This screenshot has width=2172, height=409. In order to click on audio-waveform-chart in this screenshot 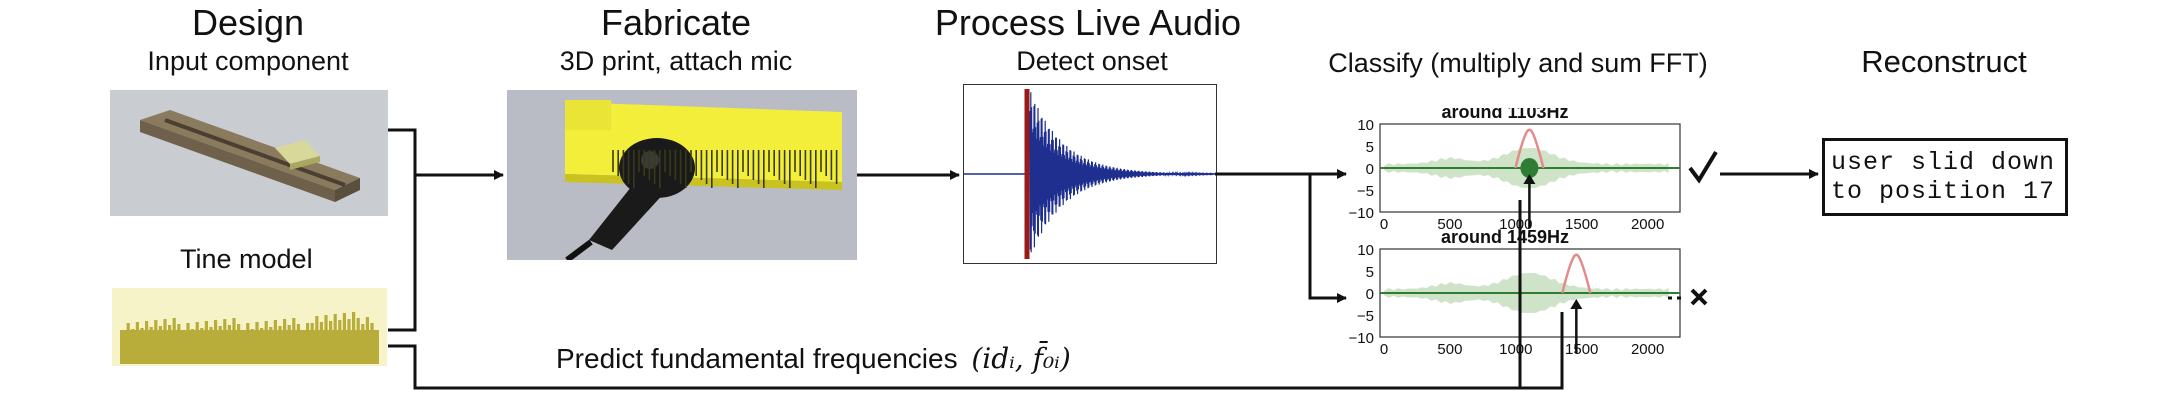, I will do `click(1090, 174)`.